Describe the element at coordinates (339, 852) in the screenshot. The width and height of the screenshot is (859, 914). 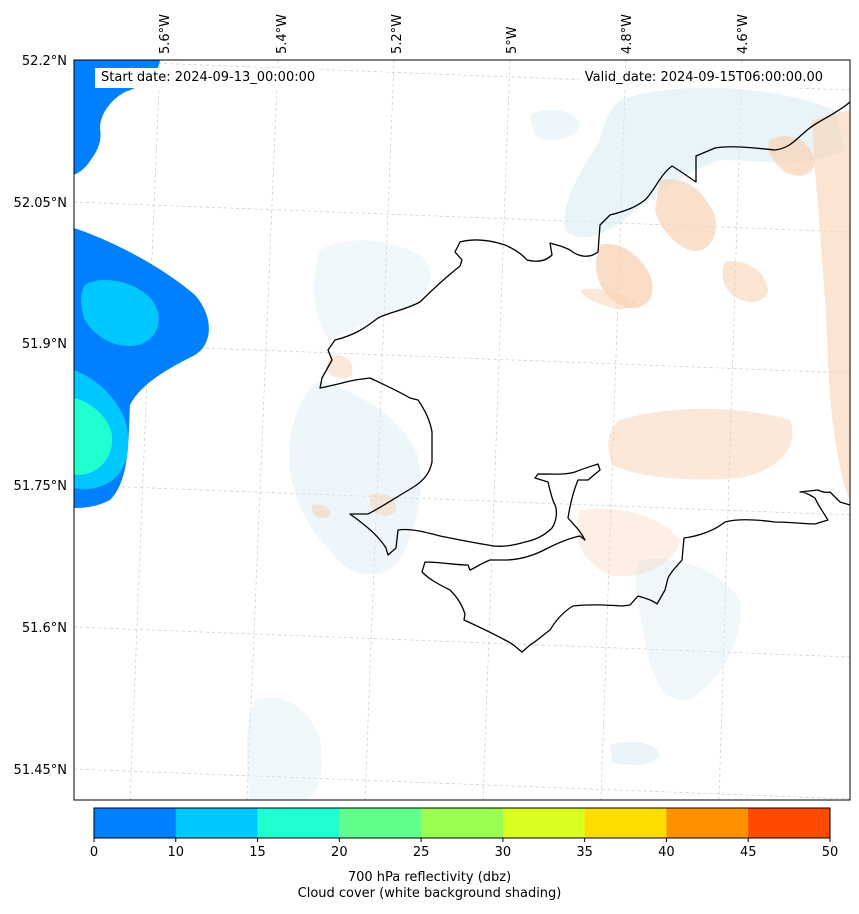
I see `colorbar-tick-label: 20` at that location.